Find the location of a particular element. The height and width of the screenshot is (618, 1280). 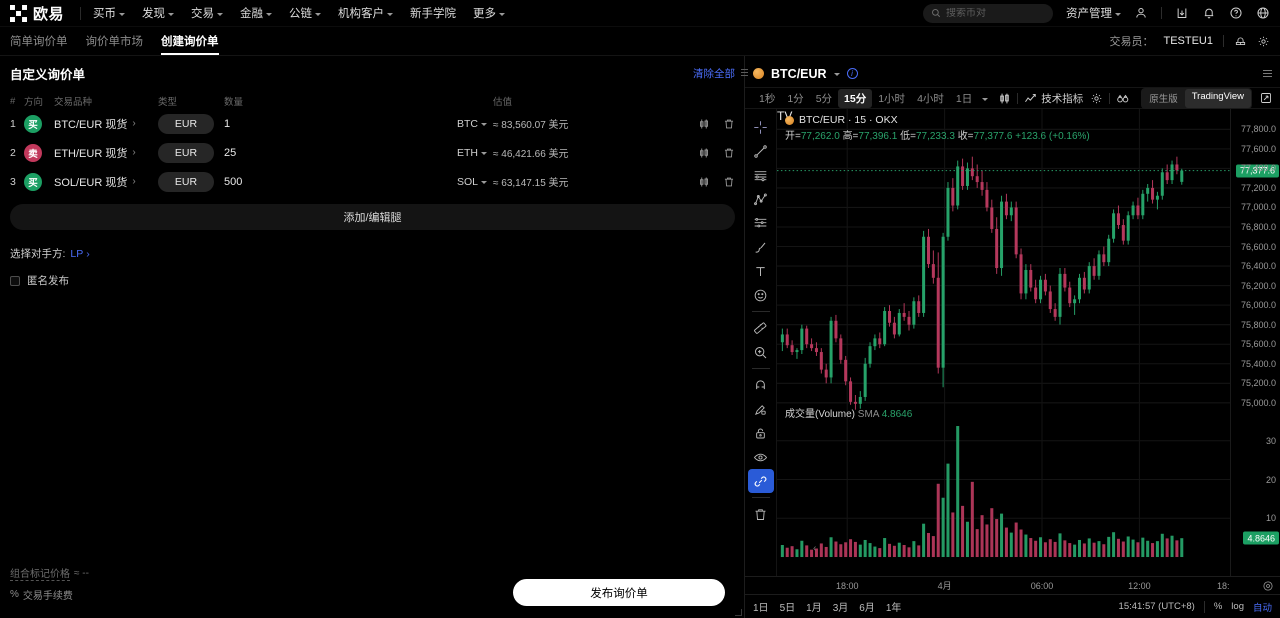

instrument-selector: BTC/EUR 现货 › is located at coordinates (106, 124).